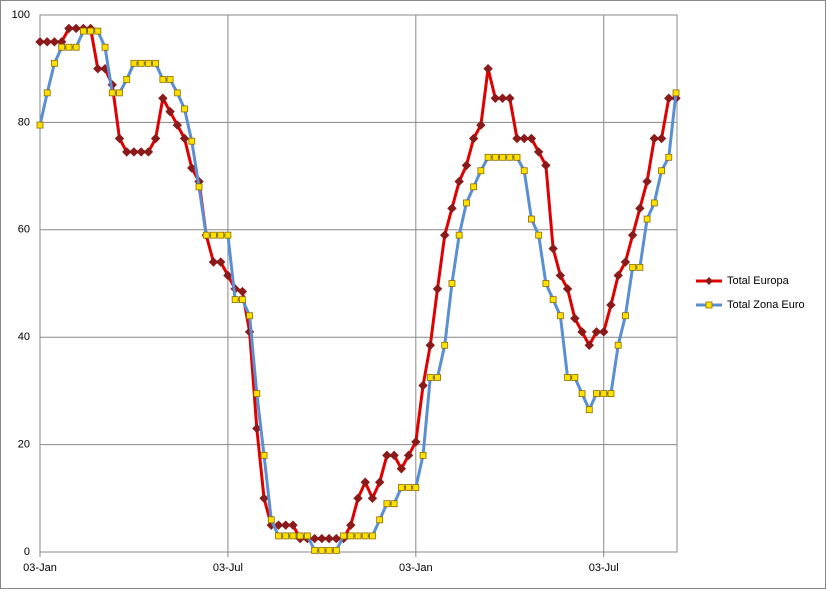  What do you see at coordinates (604, 568) in the screenshot?
I see `x-tick-label: 03-Jul` at bounding box center [604, 568].